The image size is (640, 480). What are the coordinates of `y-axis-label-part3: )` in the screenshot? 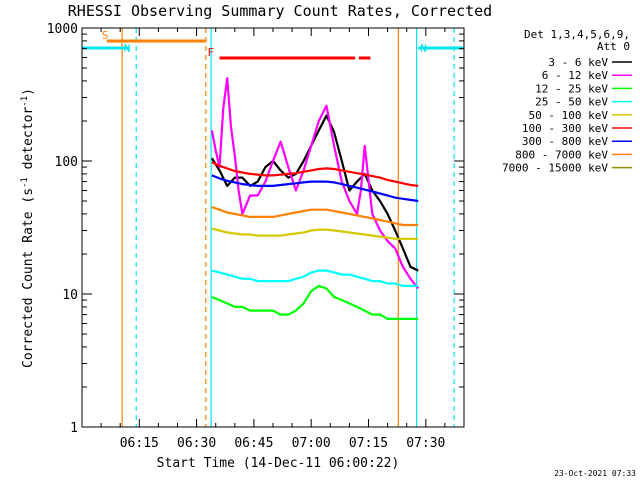 It's located at (28, 92).